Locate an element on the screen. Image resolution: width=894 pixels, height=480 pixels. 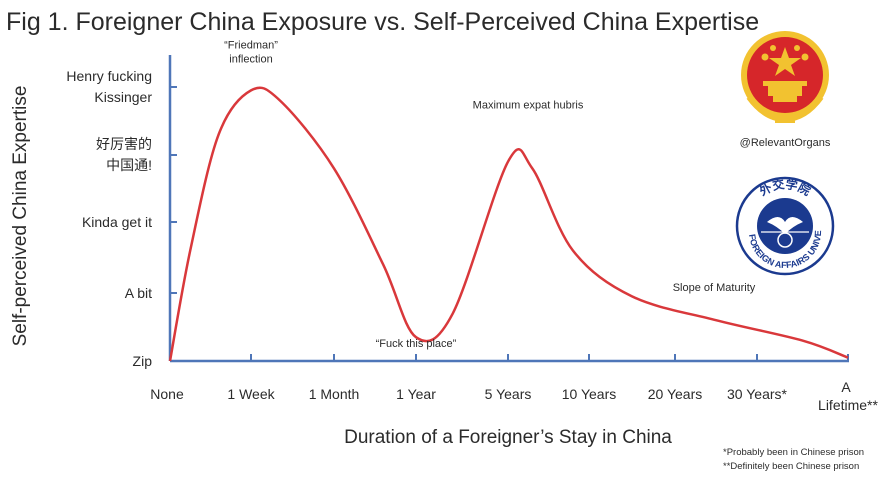
y-tick-label: Henry fucking Kissinger is located at coordinates (109, 86).